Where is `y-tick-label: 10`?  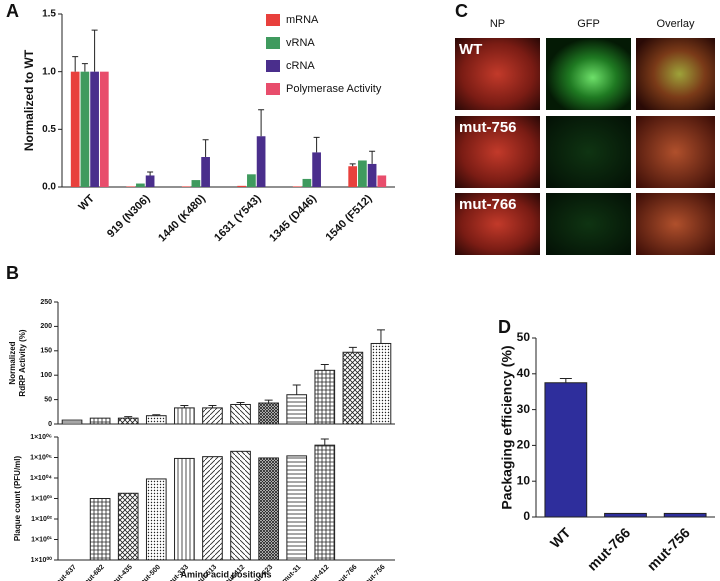 y-tick-label: 10 is located at coordinates (524, 480).